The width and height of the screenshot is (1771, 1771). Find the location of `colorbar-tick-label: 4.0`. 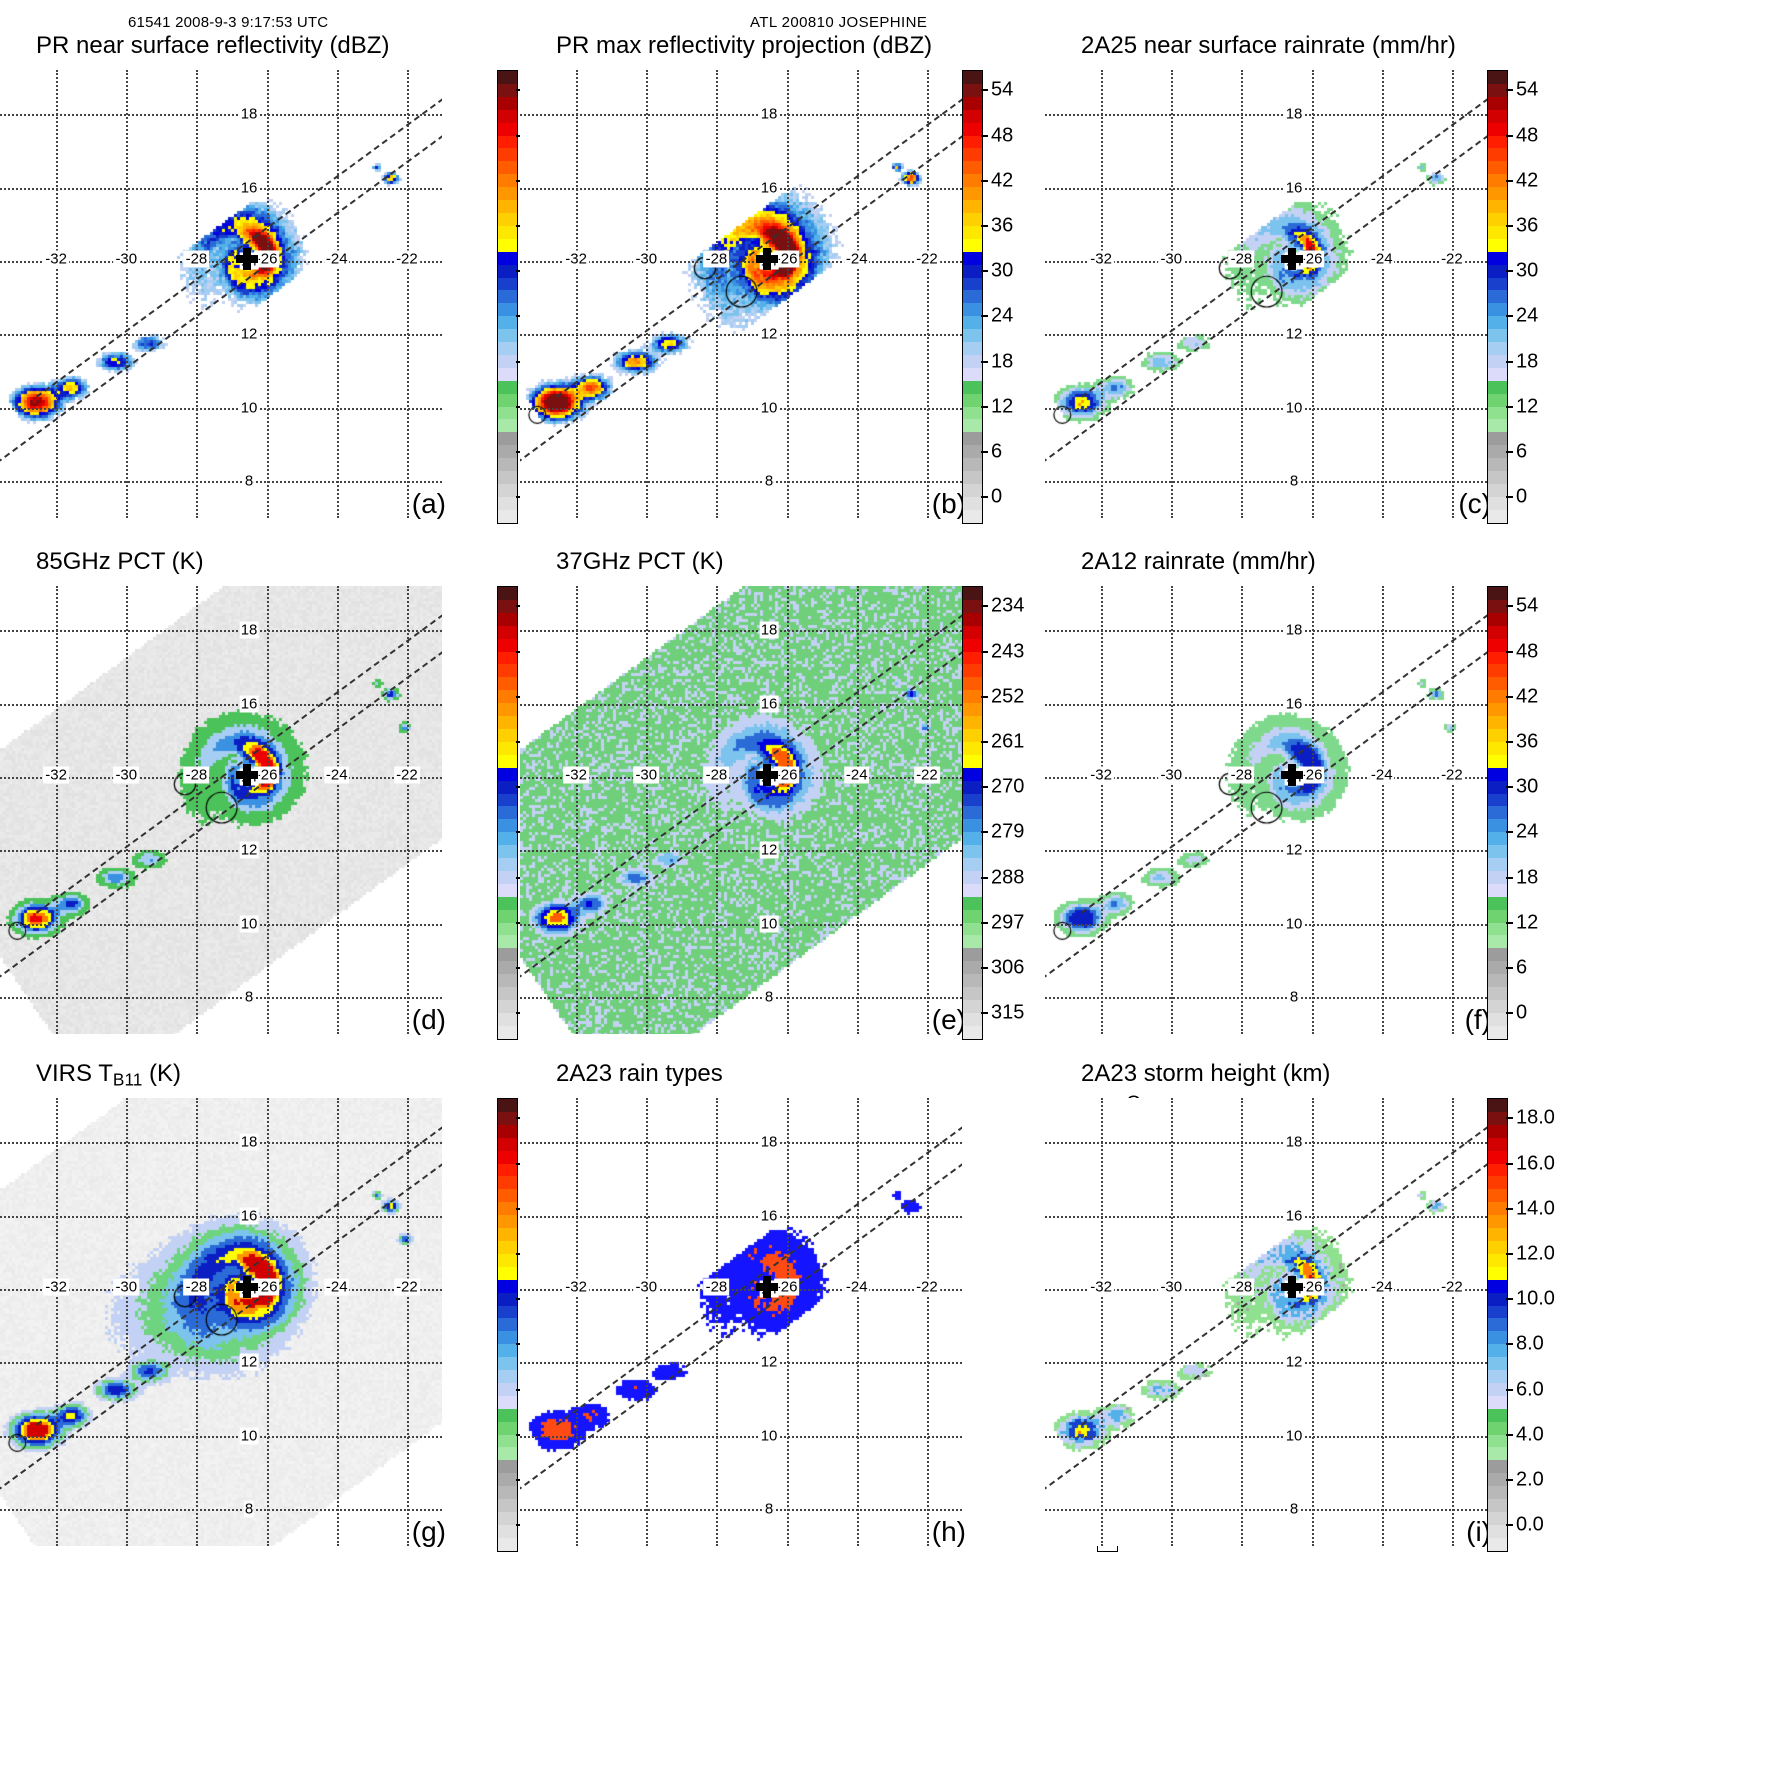

colorbar-tick-label: 4.0 is located at coordinates (1530, 1434).